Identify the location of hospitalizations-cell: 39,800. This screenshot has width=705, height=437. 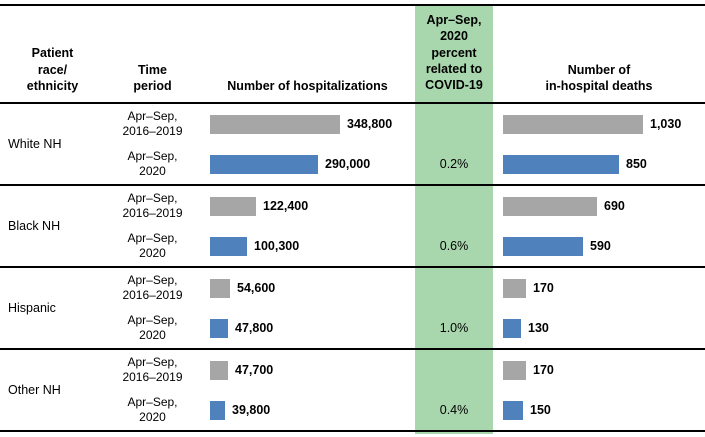
(307, 410).